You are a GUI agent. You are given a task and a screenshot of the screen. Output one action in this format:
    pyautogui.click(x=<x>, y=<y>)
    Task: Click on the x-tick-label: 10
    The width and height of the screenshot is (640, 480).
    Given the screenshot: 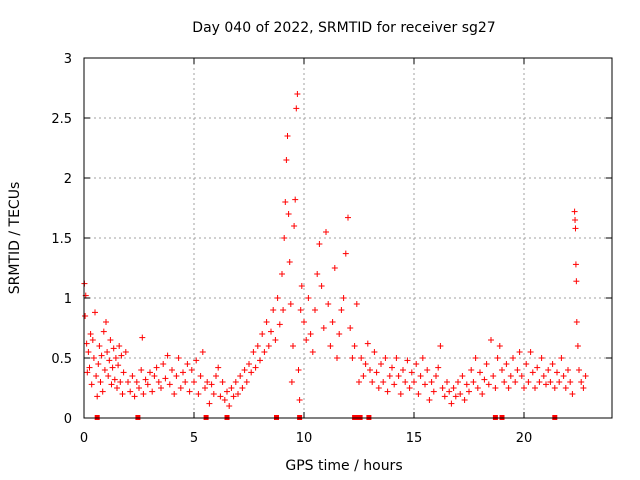 What is the action you would take?
    pyautogui.click(x=304, y=438)
    